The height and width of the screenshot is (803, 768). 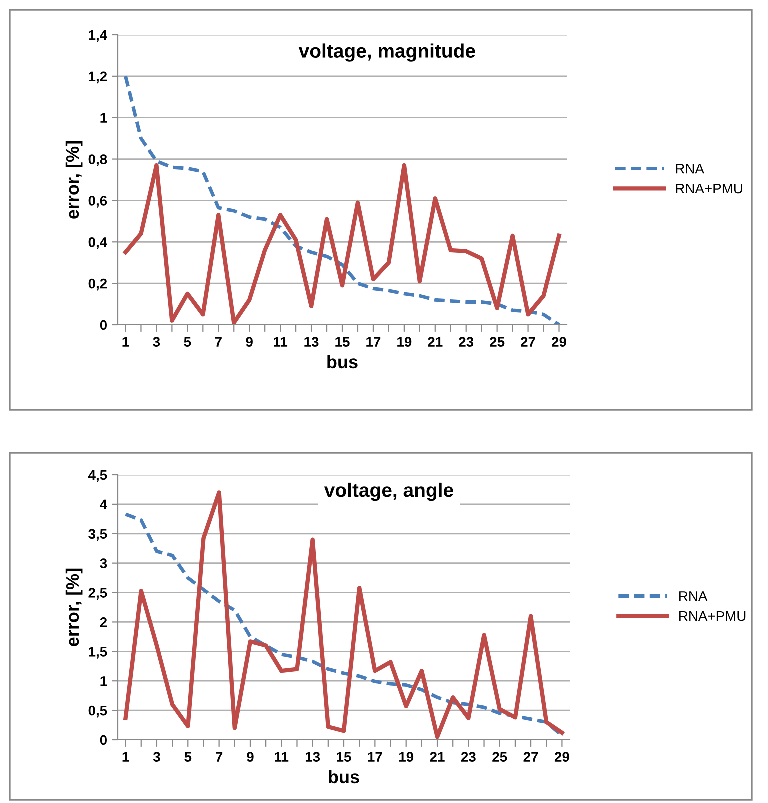 I want to click on y-tick-label: 0,2, so click(x=98, y=284).